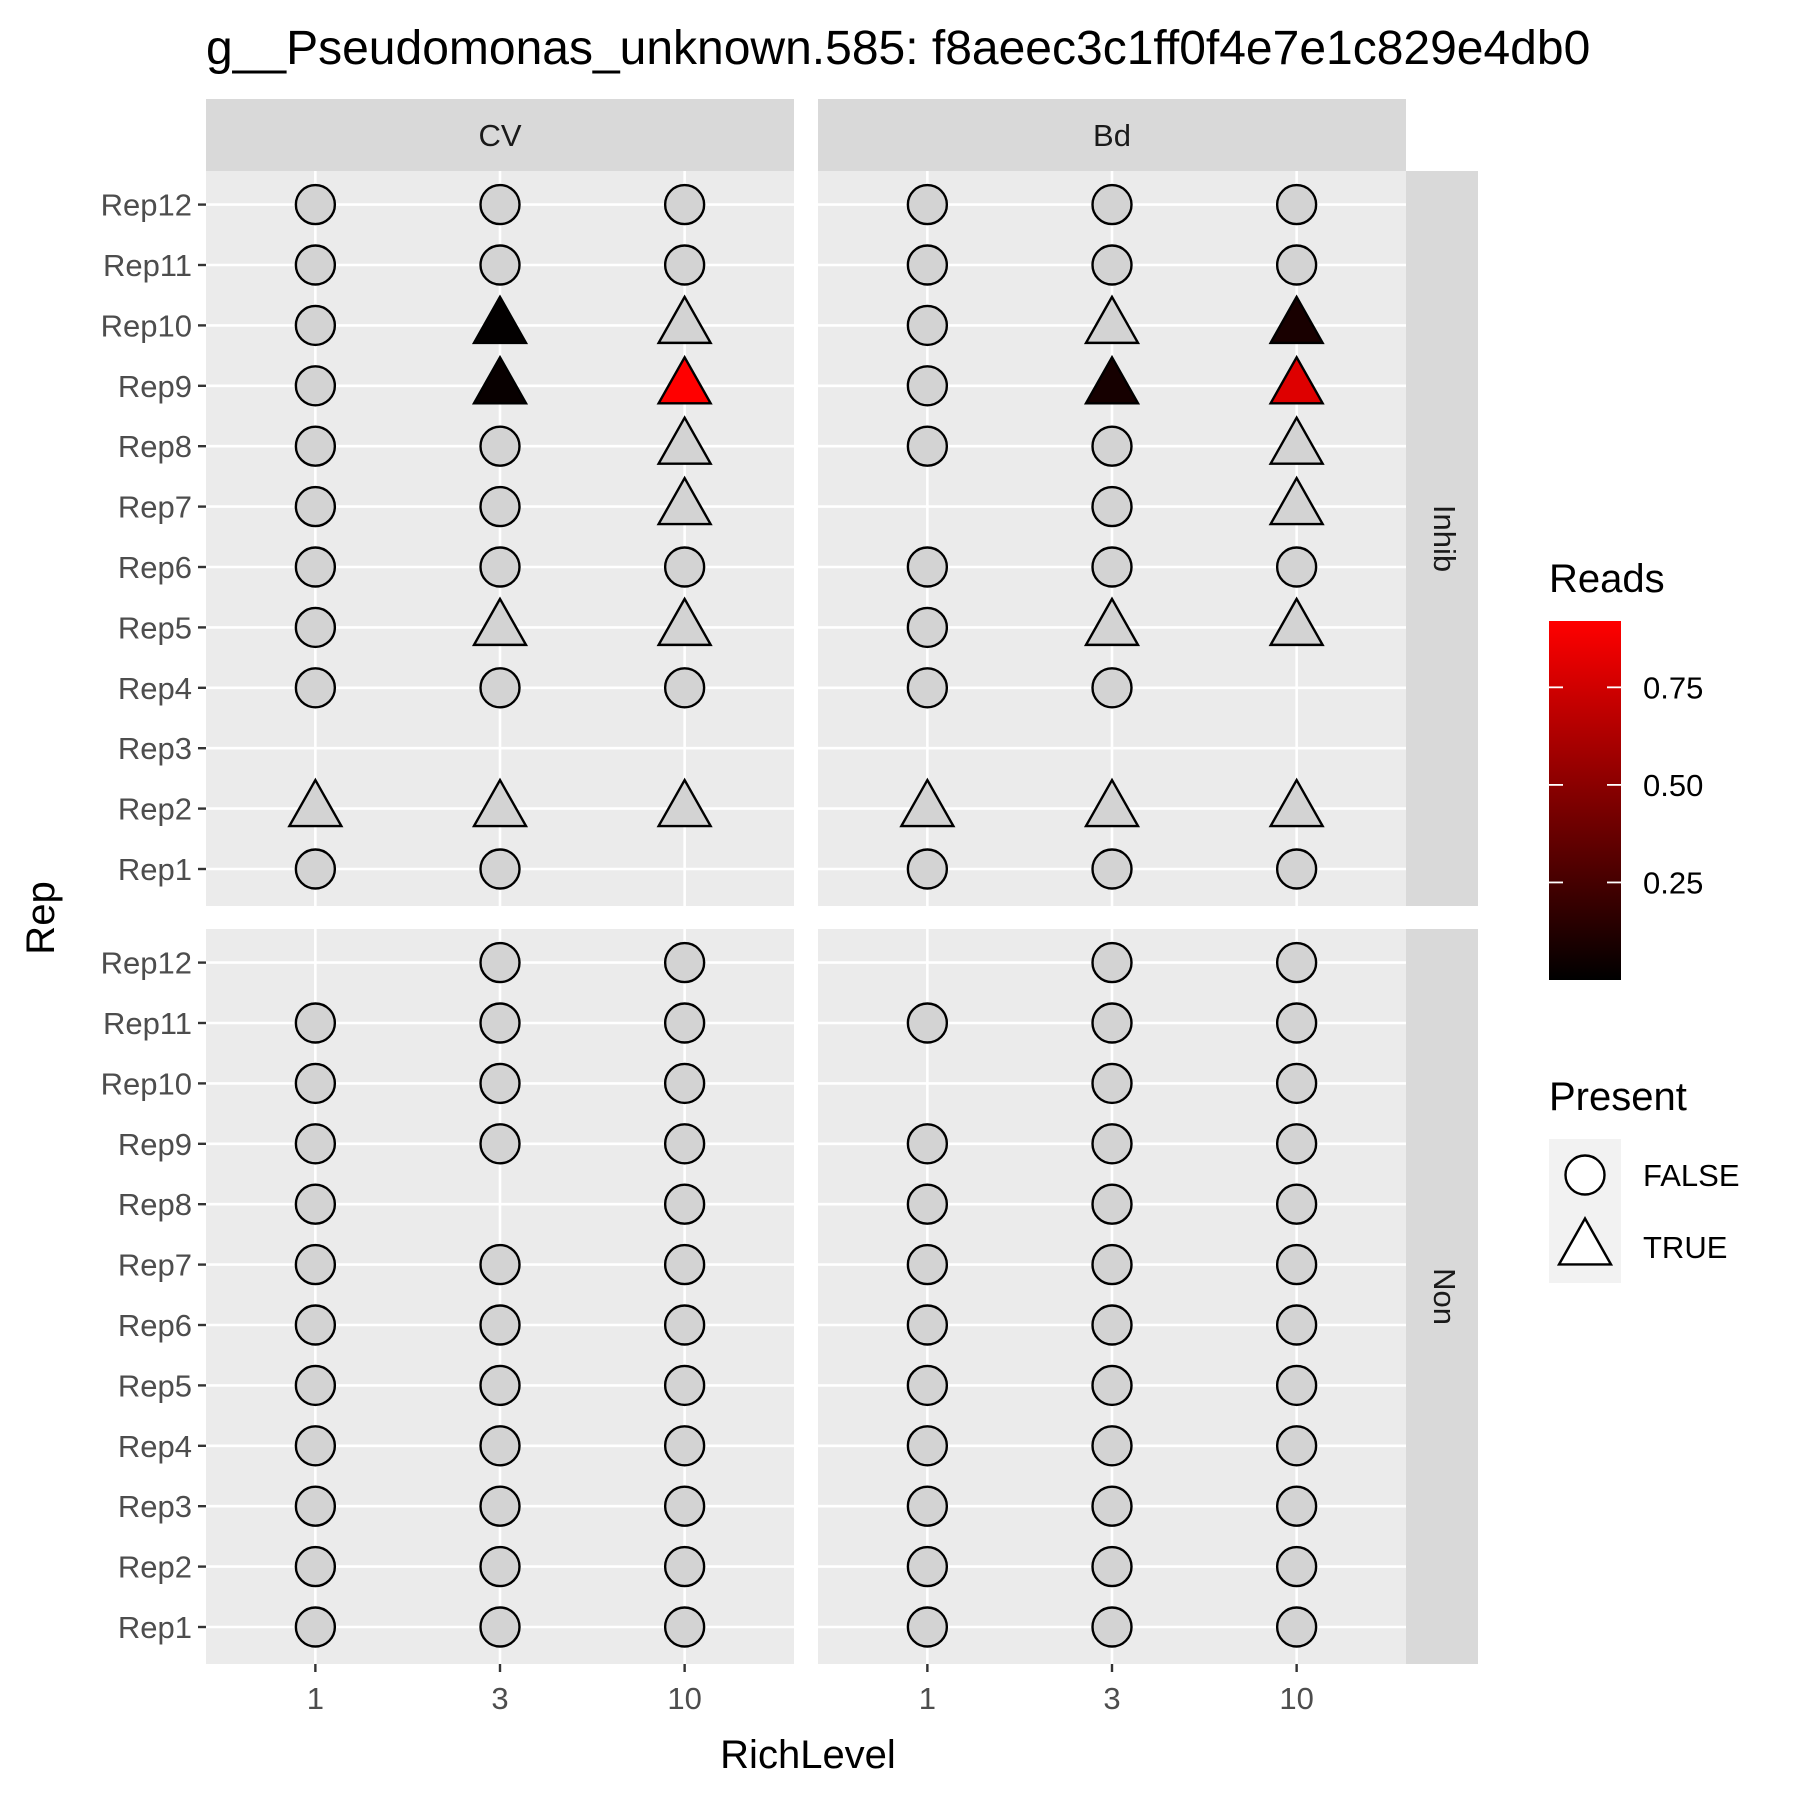 This screenshot has height=1800, width=1800. I want to click on y-tick-label: Rep4, so click(155, 1446).